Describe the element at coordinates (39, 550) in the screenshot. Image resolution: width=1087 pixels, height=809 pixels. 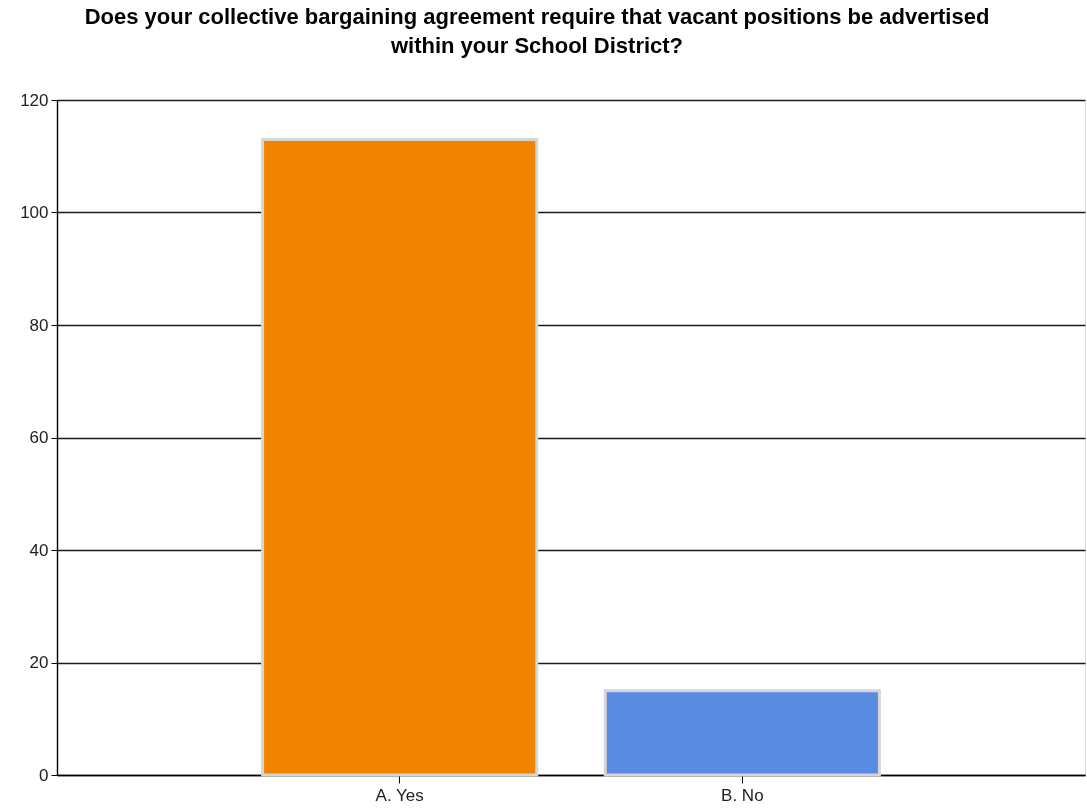
I see `y-tick-label: 40` at that location.